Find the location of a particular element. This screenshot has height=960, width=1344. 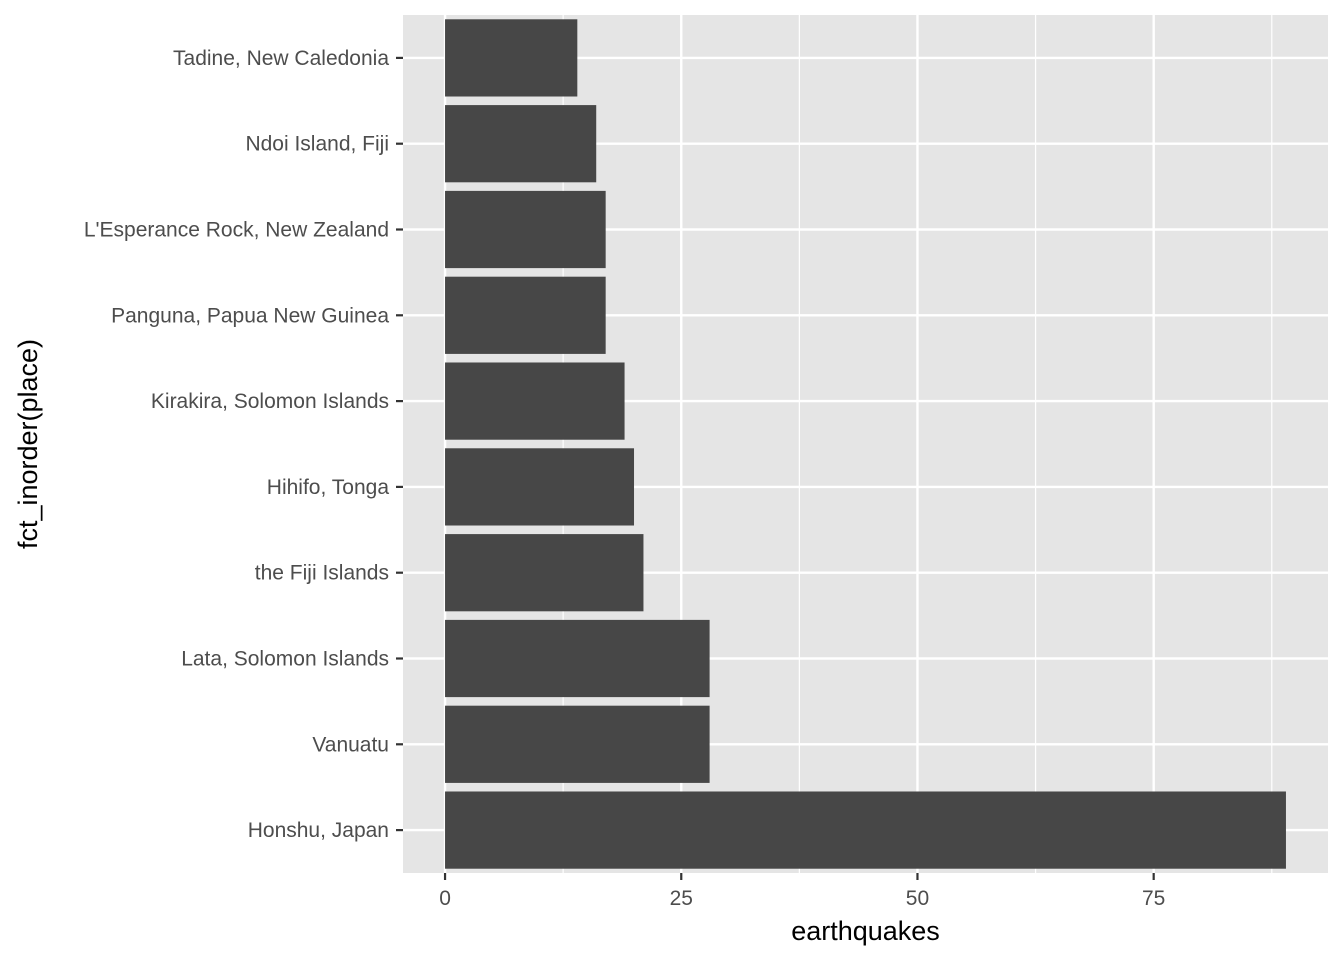

x-tick-label: 0 is located at coordinates (445, 898).